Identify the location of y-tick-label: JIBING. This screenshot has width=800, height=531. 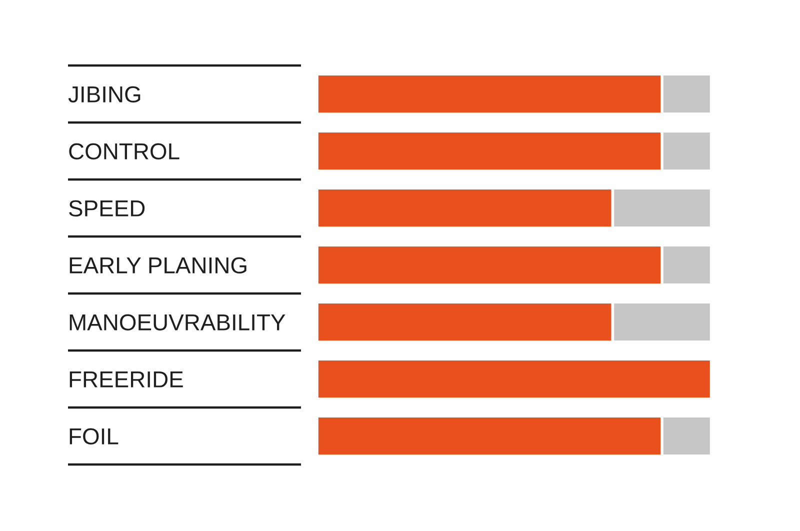
(104, 94).